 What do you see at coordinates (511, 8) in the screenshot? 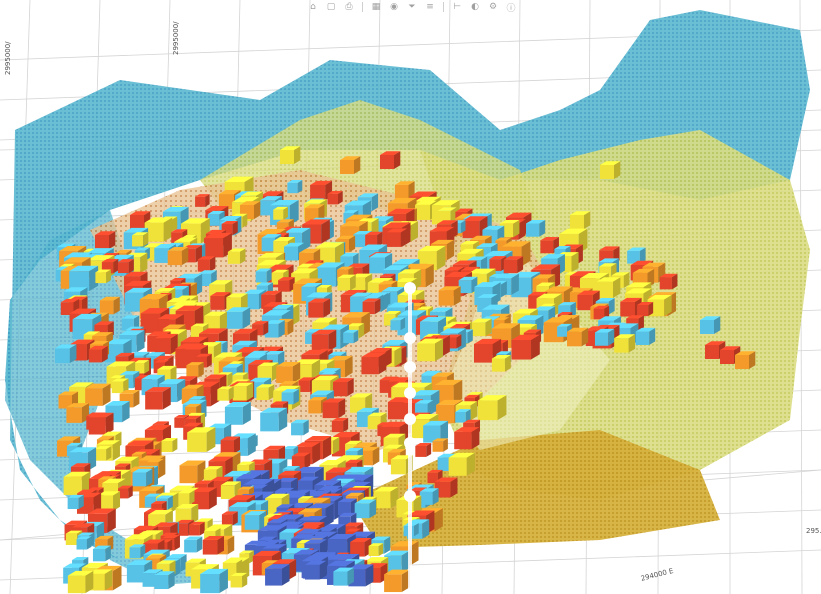
I see `info-icon: ⓘ` at bounding box center [511, 8].